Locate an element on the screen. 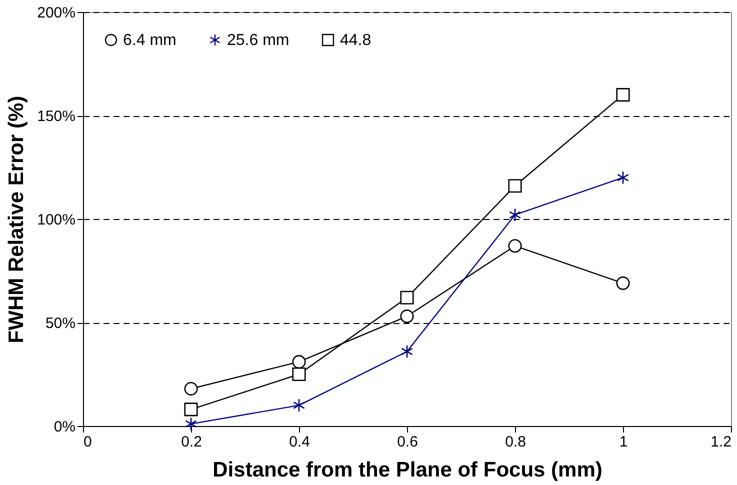 The image size is (737, 485). y-tick-label: 150% is located at coordinates (56, 116).